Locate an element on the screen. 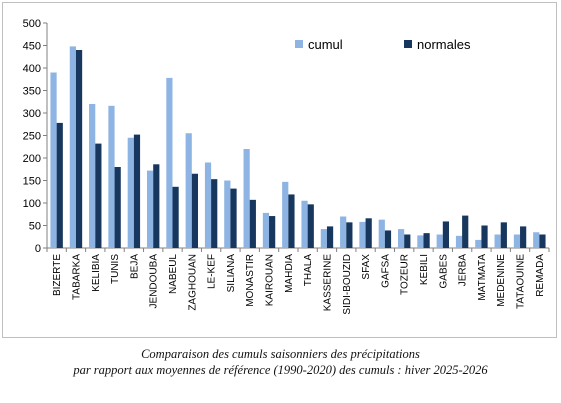 The width and height of the screenshot is (561, 403). y-tick-label: 500 is located at coordinates (32, 24).